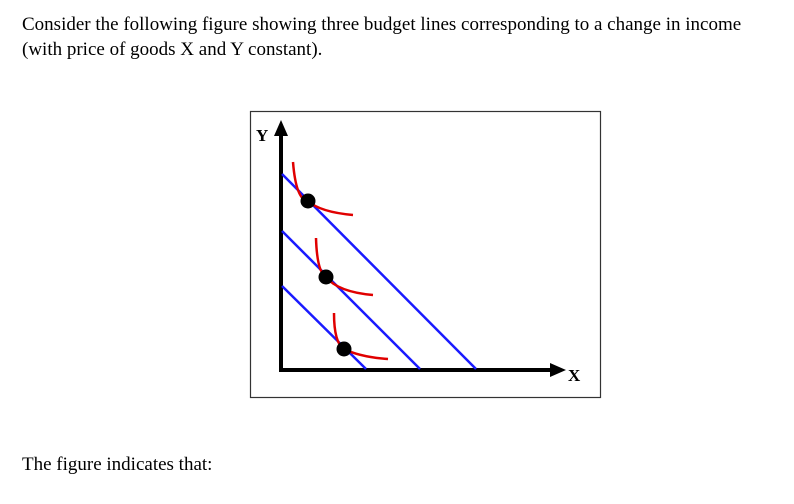  I want to click on y-arrow, so click(281, 128).